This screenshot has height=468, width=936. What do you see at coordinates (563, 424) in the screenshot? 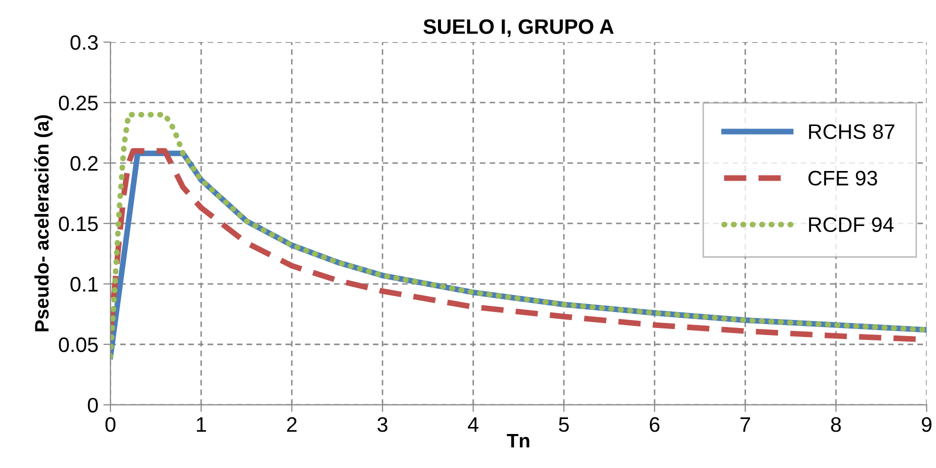
I see `x-tick-label: 5` at bounding box center [563, 424].